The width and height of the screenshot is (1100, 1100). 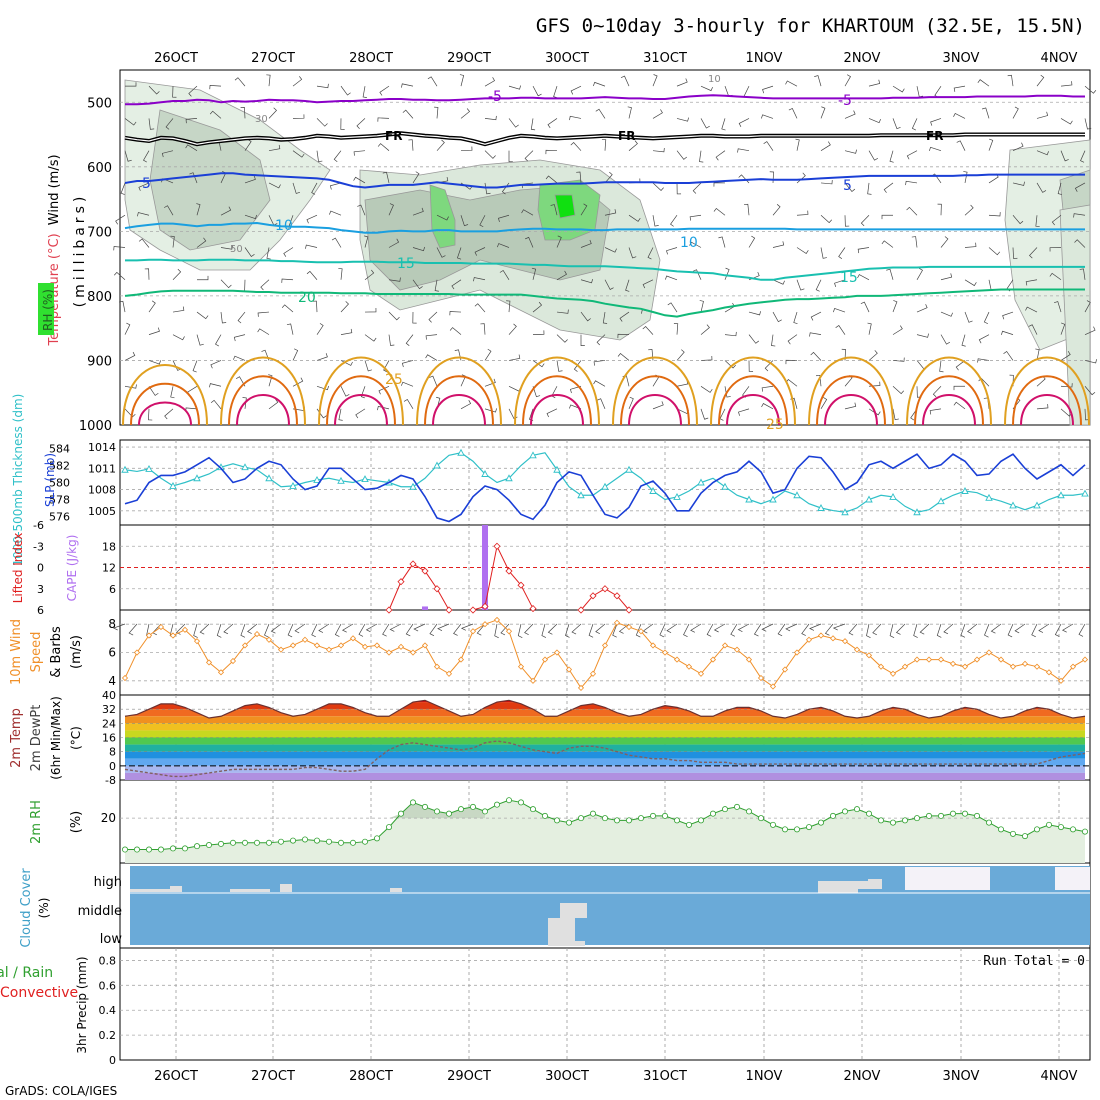 I want to click on ylabel-temp1: 2m Temp, so click(x=16, y=738).